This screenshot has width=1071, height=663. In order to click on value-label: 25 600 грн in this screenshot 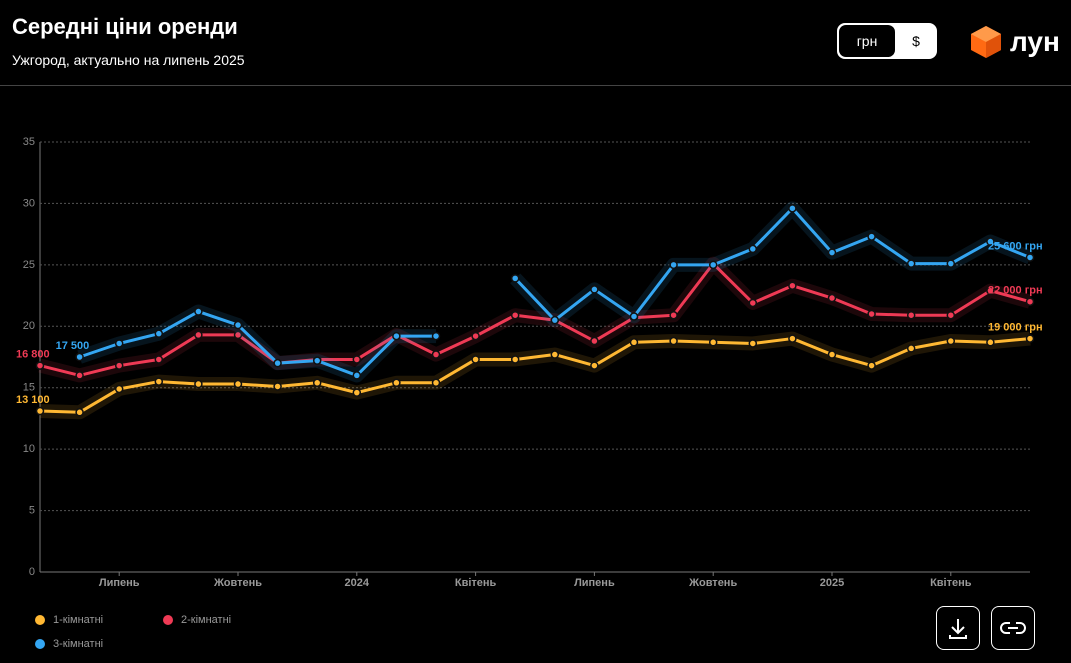, I will do `click(1015, 246)`.